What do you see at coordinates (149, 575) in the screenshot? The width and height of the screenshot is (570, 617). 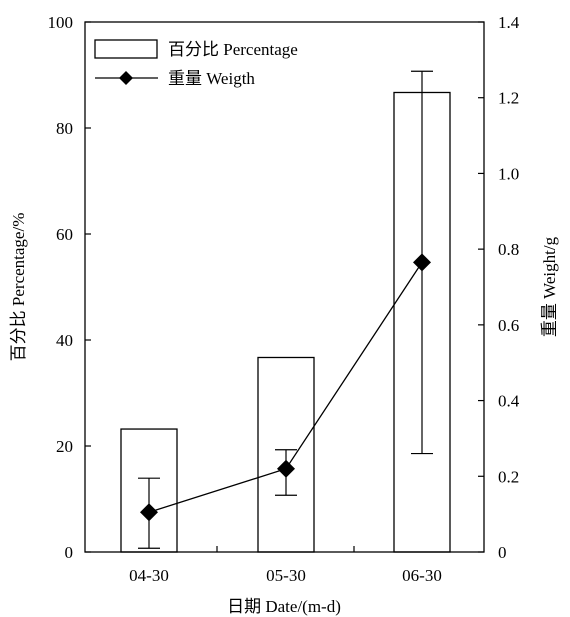 I see `x-tick-label-04-30: 04-30` at bounding box center [149, 575].